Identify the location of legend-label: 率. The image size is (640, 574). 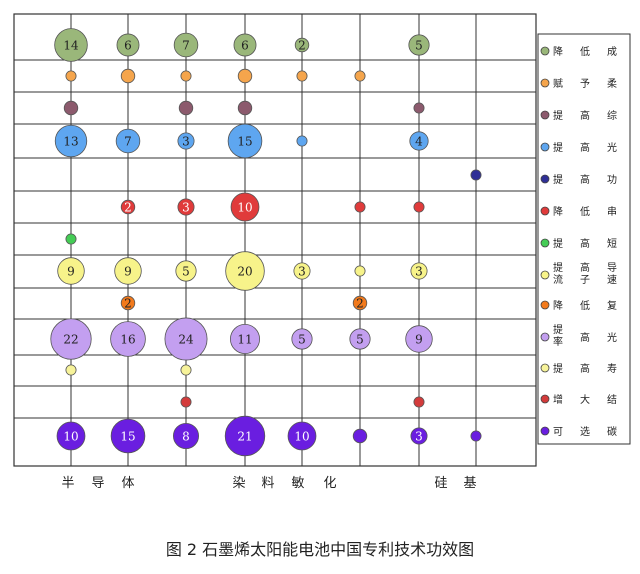
(558, 341).